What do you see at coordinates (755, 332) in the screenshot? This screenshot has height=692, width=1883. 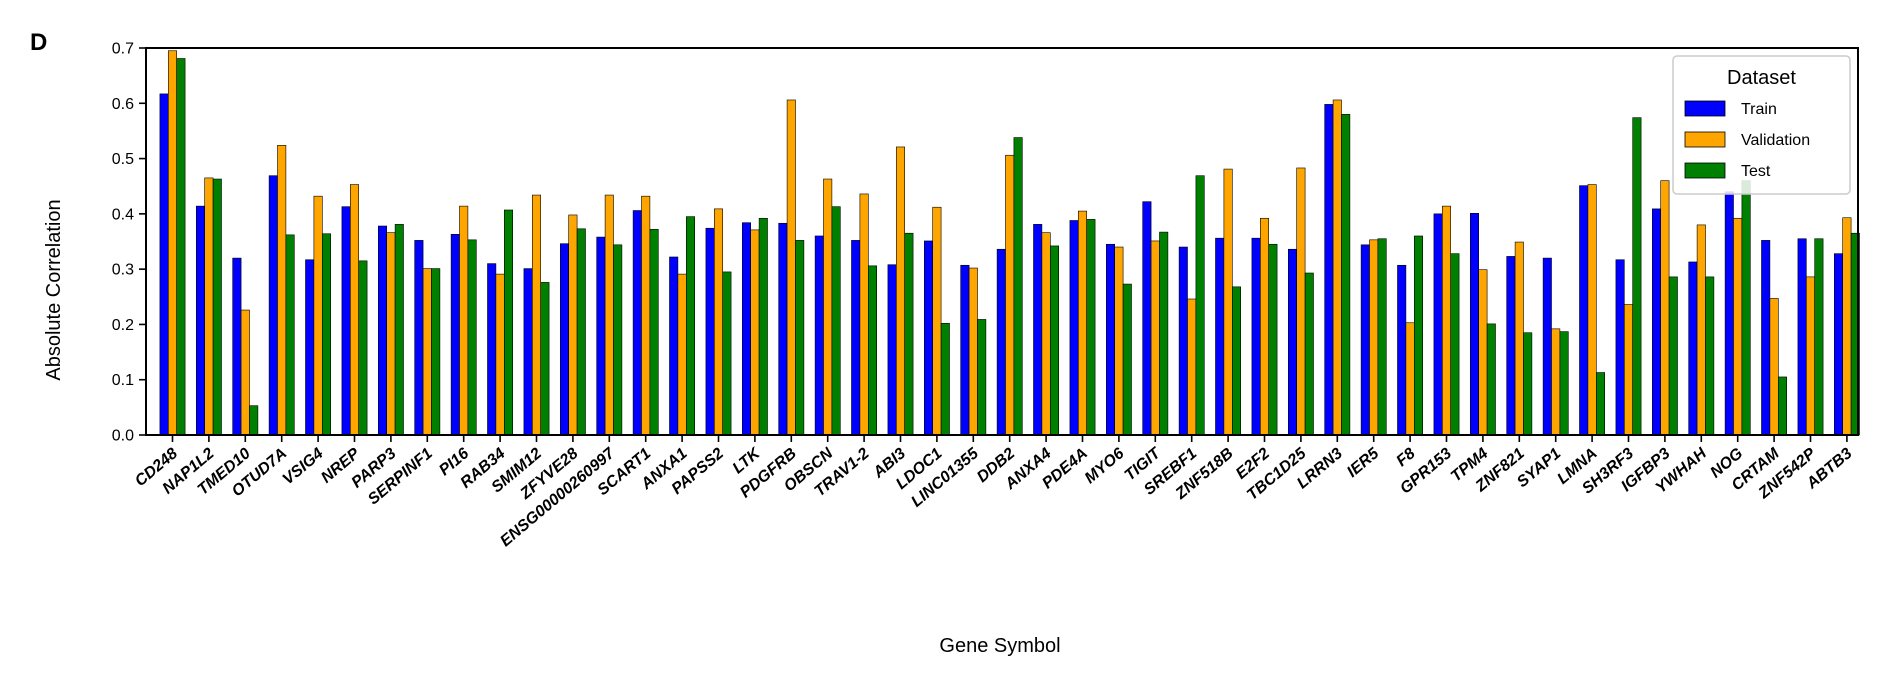 I see `bar-validation-ltk` at bounding box center [755, 332].